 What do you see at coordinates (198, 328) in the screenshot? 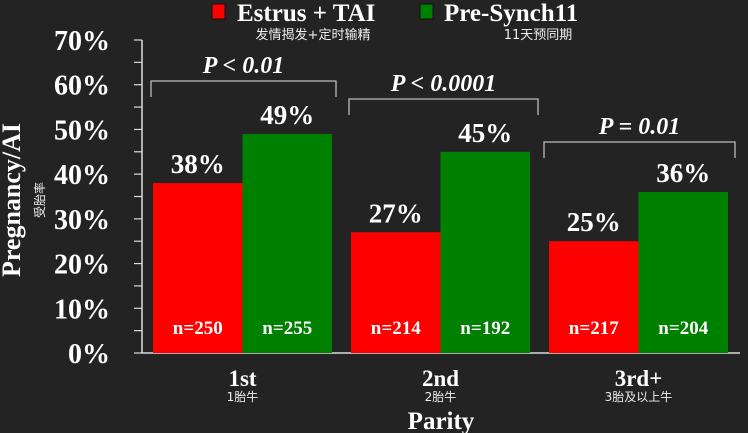
I see `n-label: n=250` at bounding box center [198, 328].